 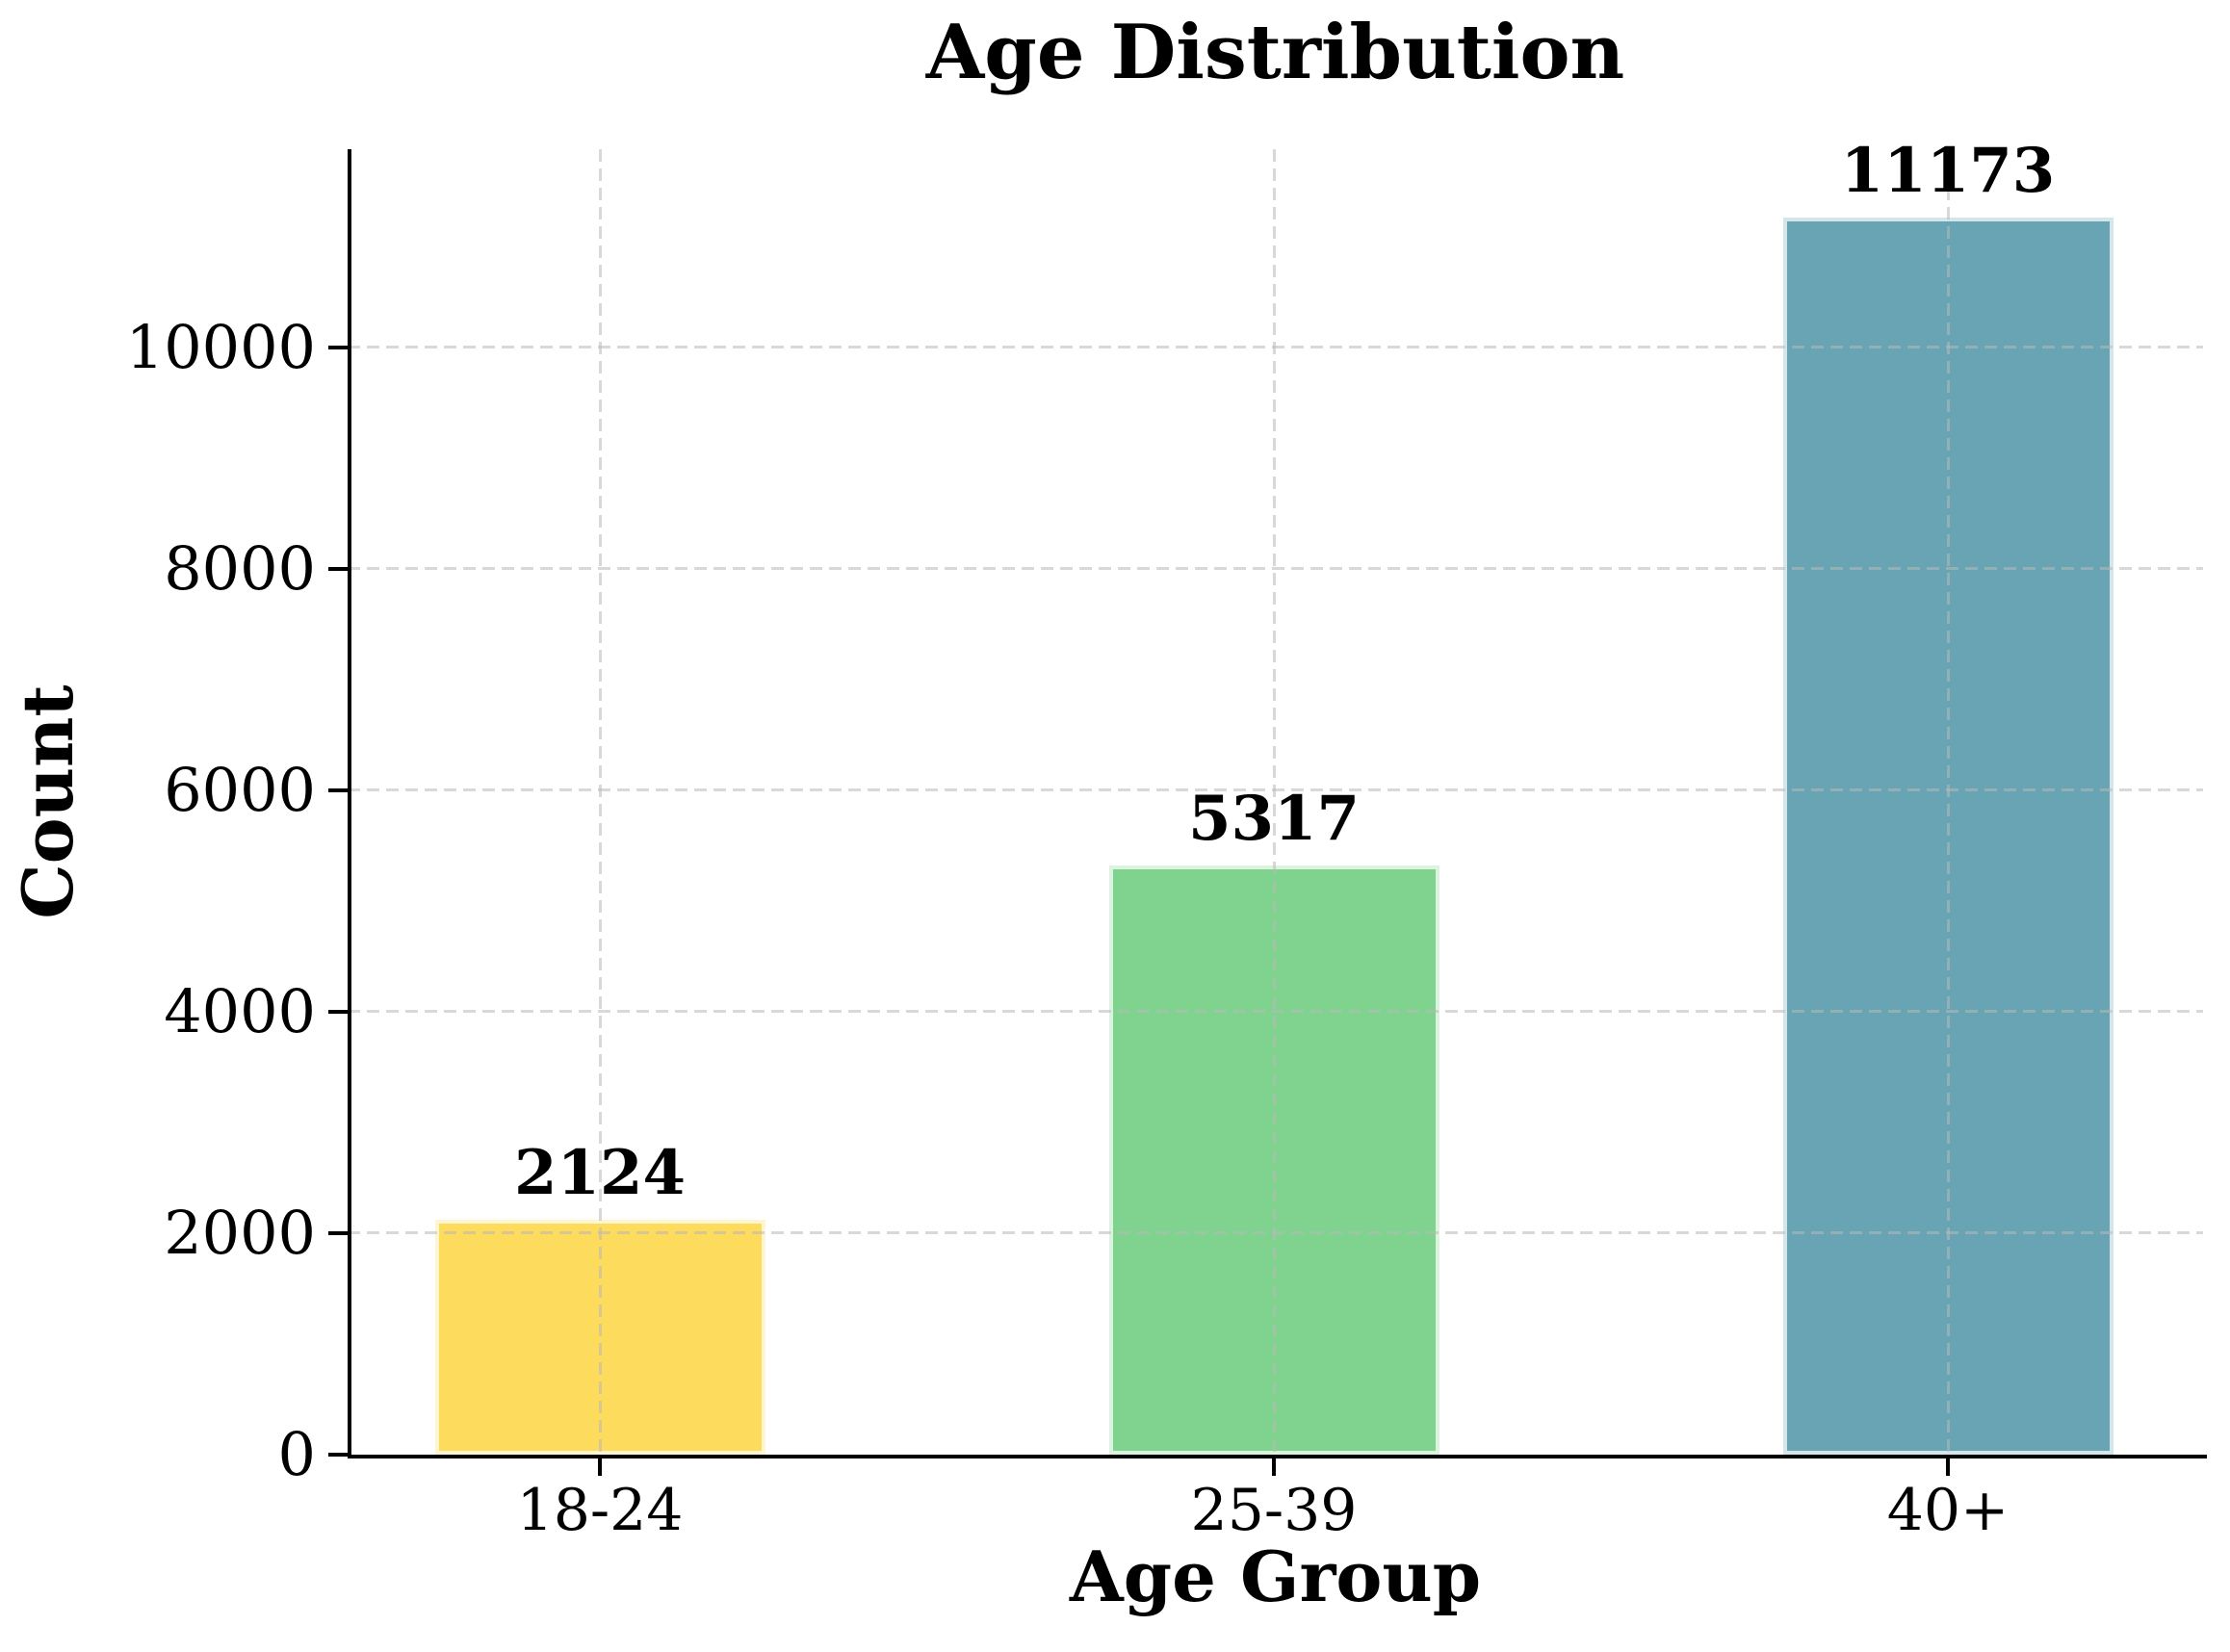 I want to click on y-tick-label-0: 0, so click(x=296, y=1454).